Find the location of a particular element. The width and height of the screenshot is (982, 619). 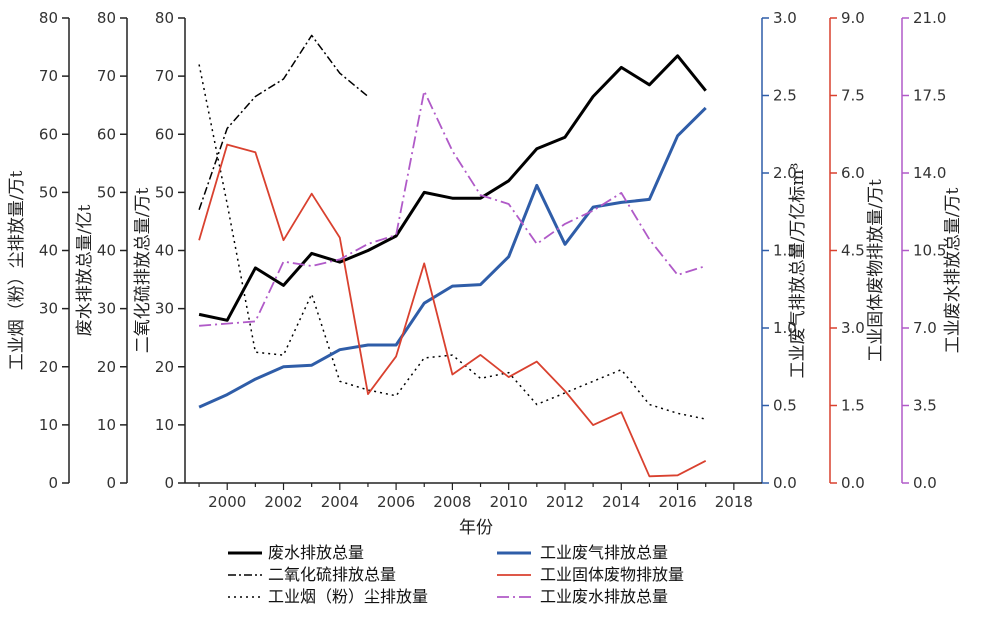

legend-item: 工业废水排放总量 is located at coordinates (582, 596).